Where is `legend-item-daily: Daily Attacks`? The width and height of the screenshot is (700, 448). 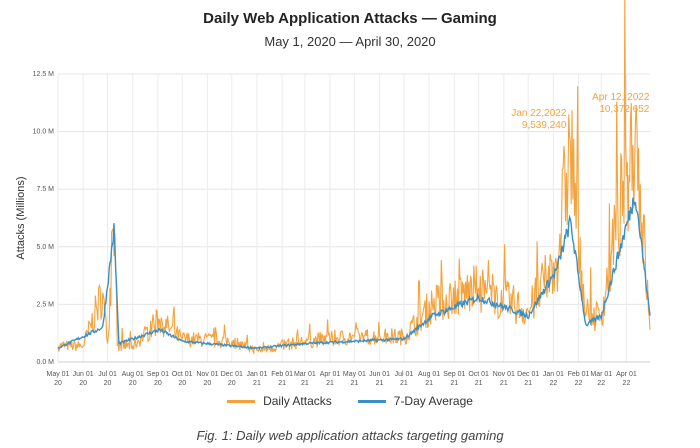
legend-item-daily: Daily Attacks is located at coordinates (279, 401).